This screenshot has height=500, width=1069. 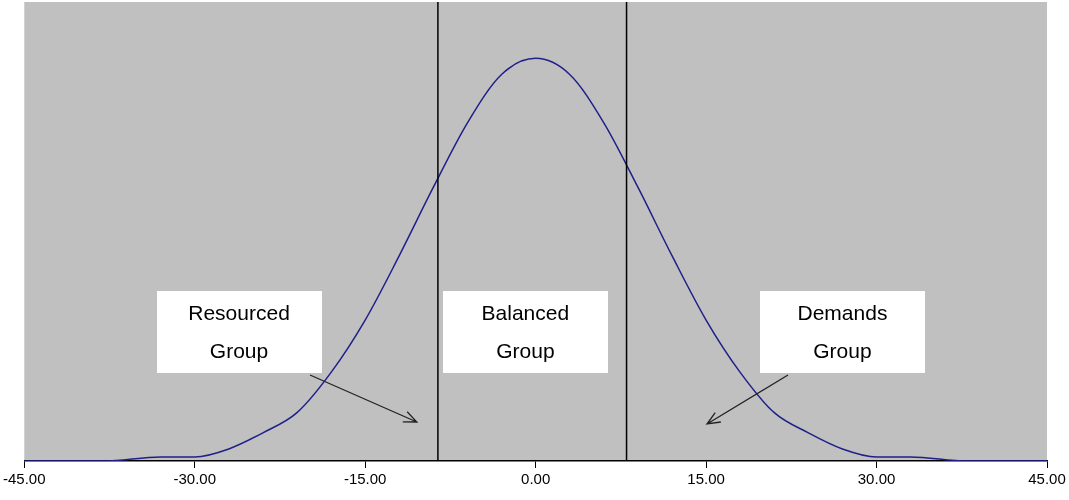 I want to click on annotation: Demands Group, so click(x=842, y=332).